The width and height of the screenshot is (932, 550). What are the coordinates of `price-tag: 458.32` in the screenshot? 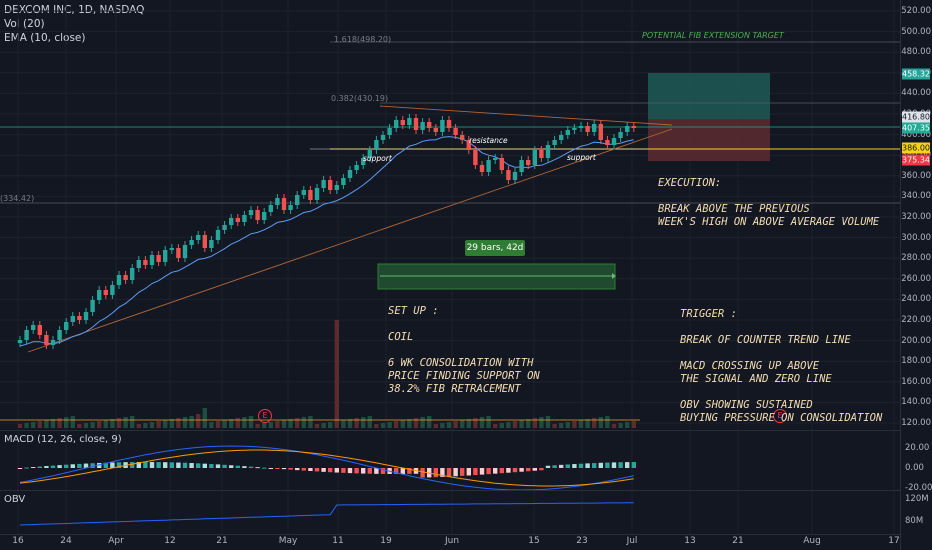 It's located at (916, 74).